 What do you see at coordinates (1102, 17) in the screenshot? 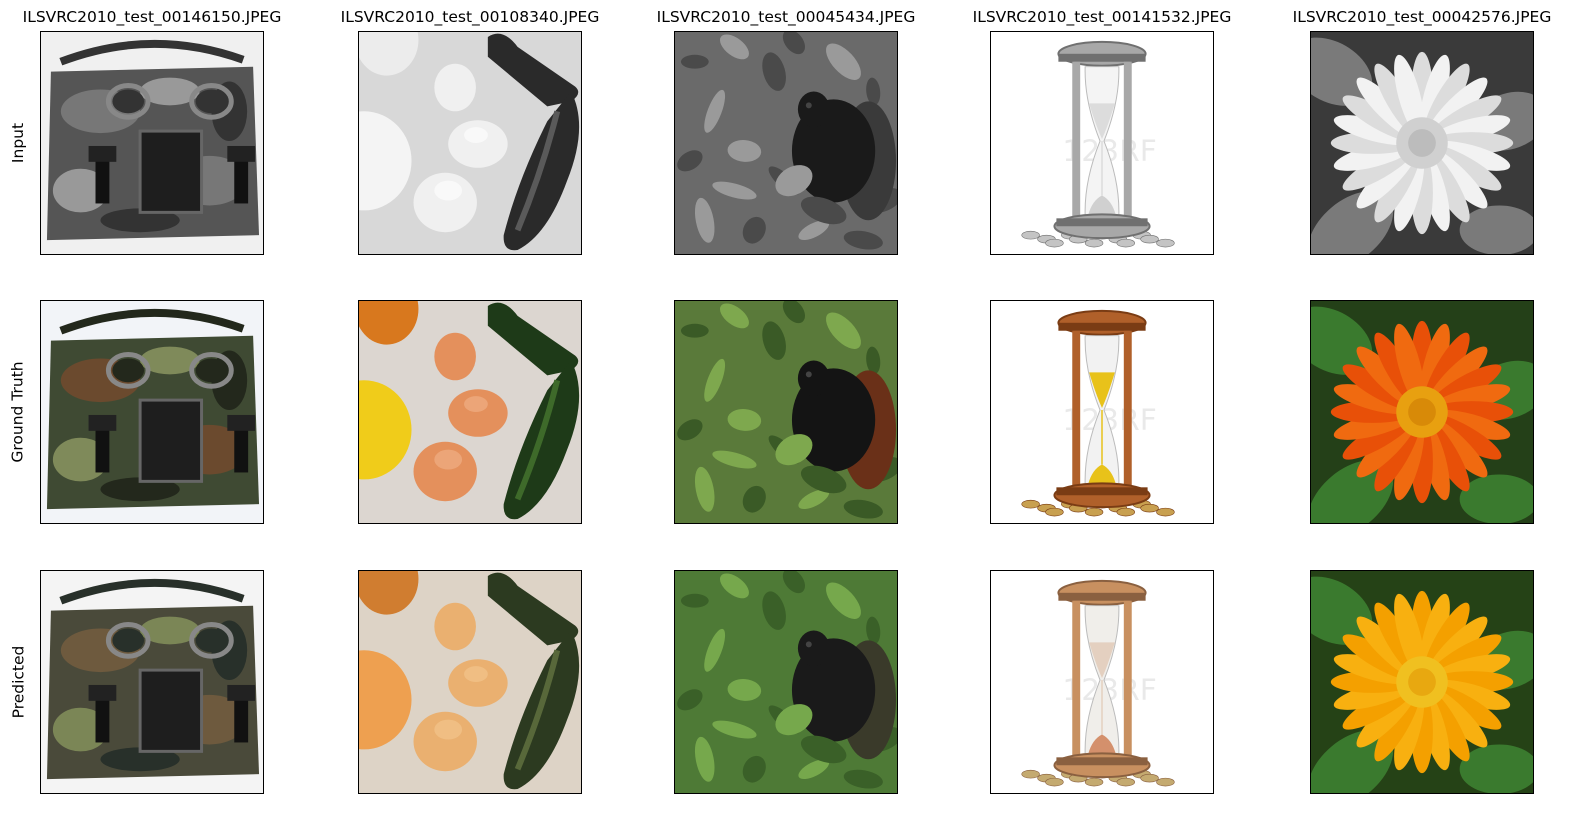
I see `column-title: ILSVRC2010_test_00141532.JPEG` at bounding box center [1102, 17].